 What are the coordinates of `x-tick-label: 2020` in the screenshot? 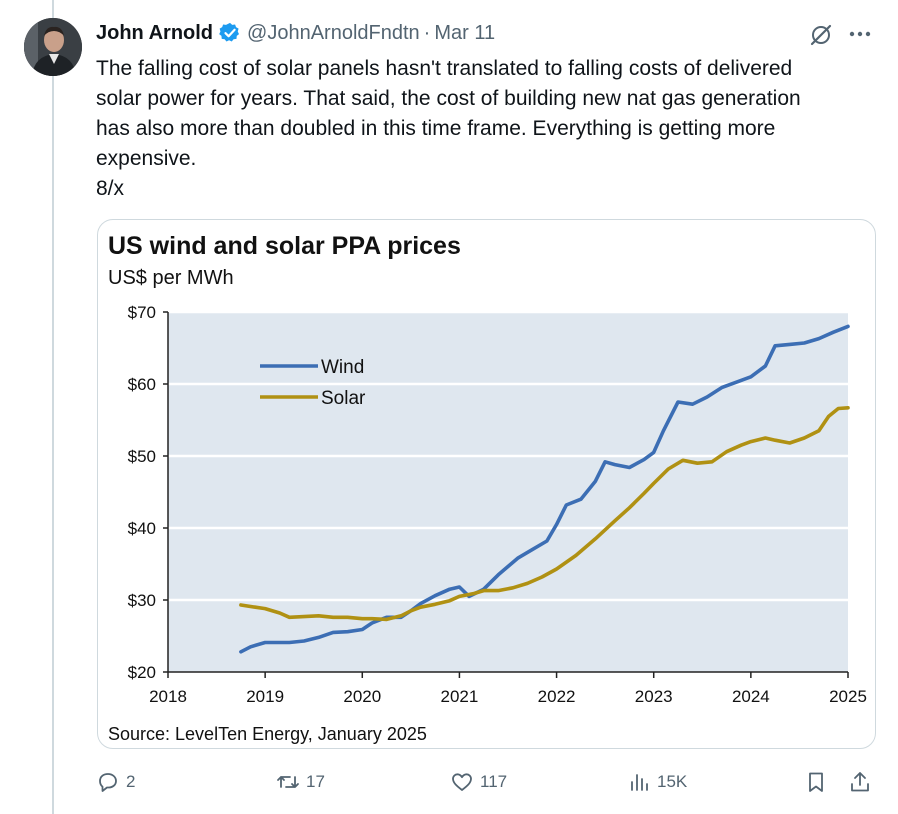 It's located at (362, 696).